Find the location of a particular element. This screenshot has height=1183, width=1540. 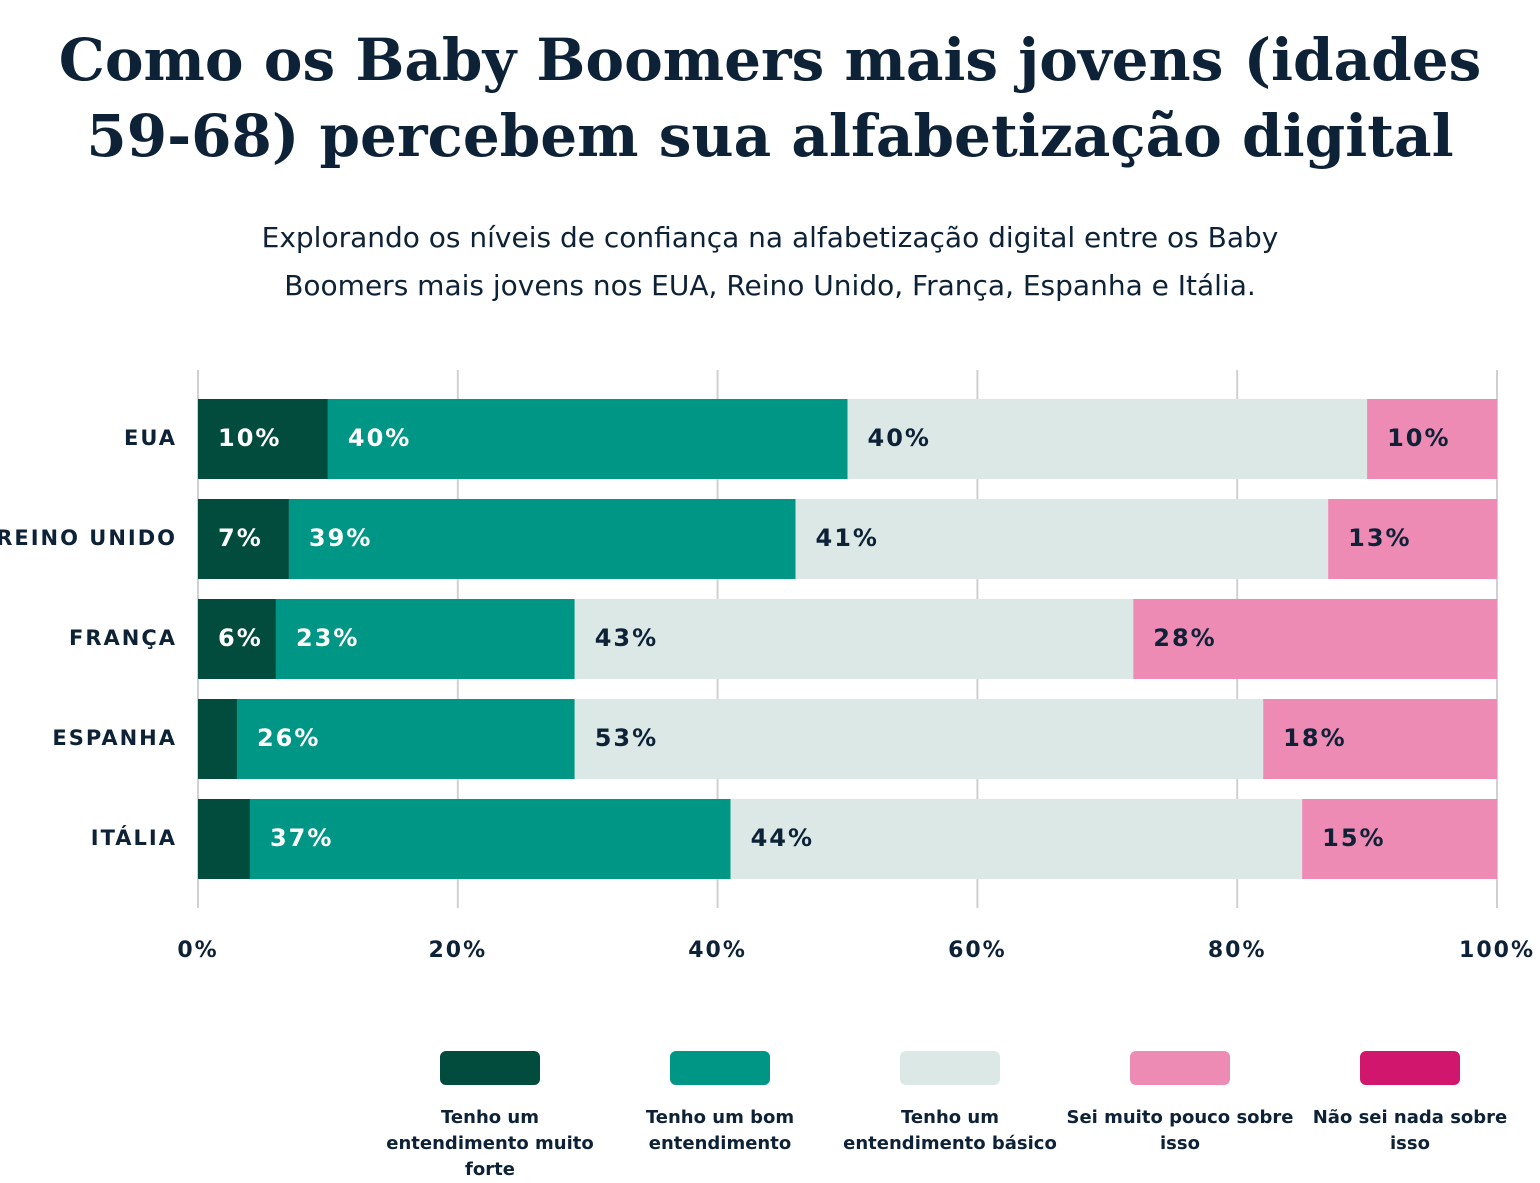

y-tick-label: EUA is located at coordinates (150, 438).